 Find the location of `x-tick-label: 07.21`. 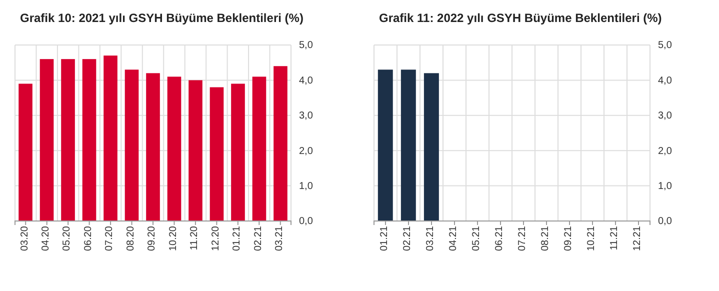

x-tick-label: 07.21 is located at coordinates (522, 239).